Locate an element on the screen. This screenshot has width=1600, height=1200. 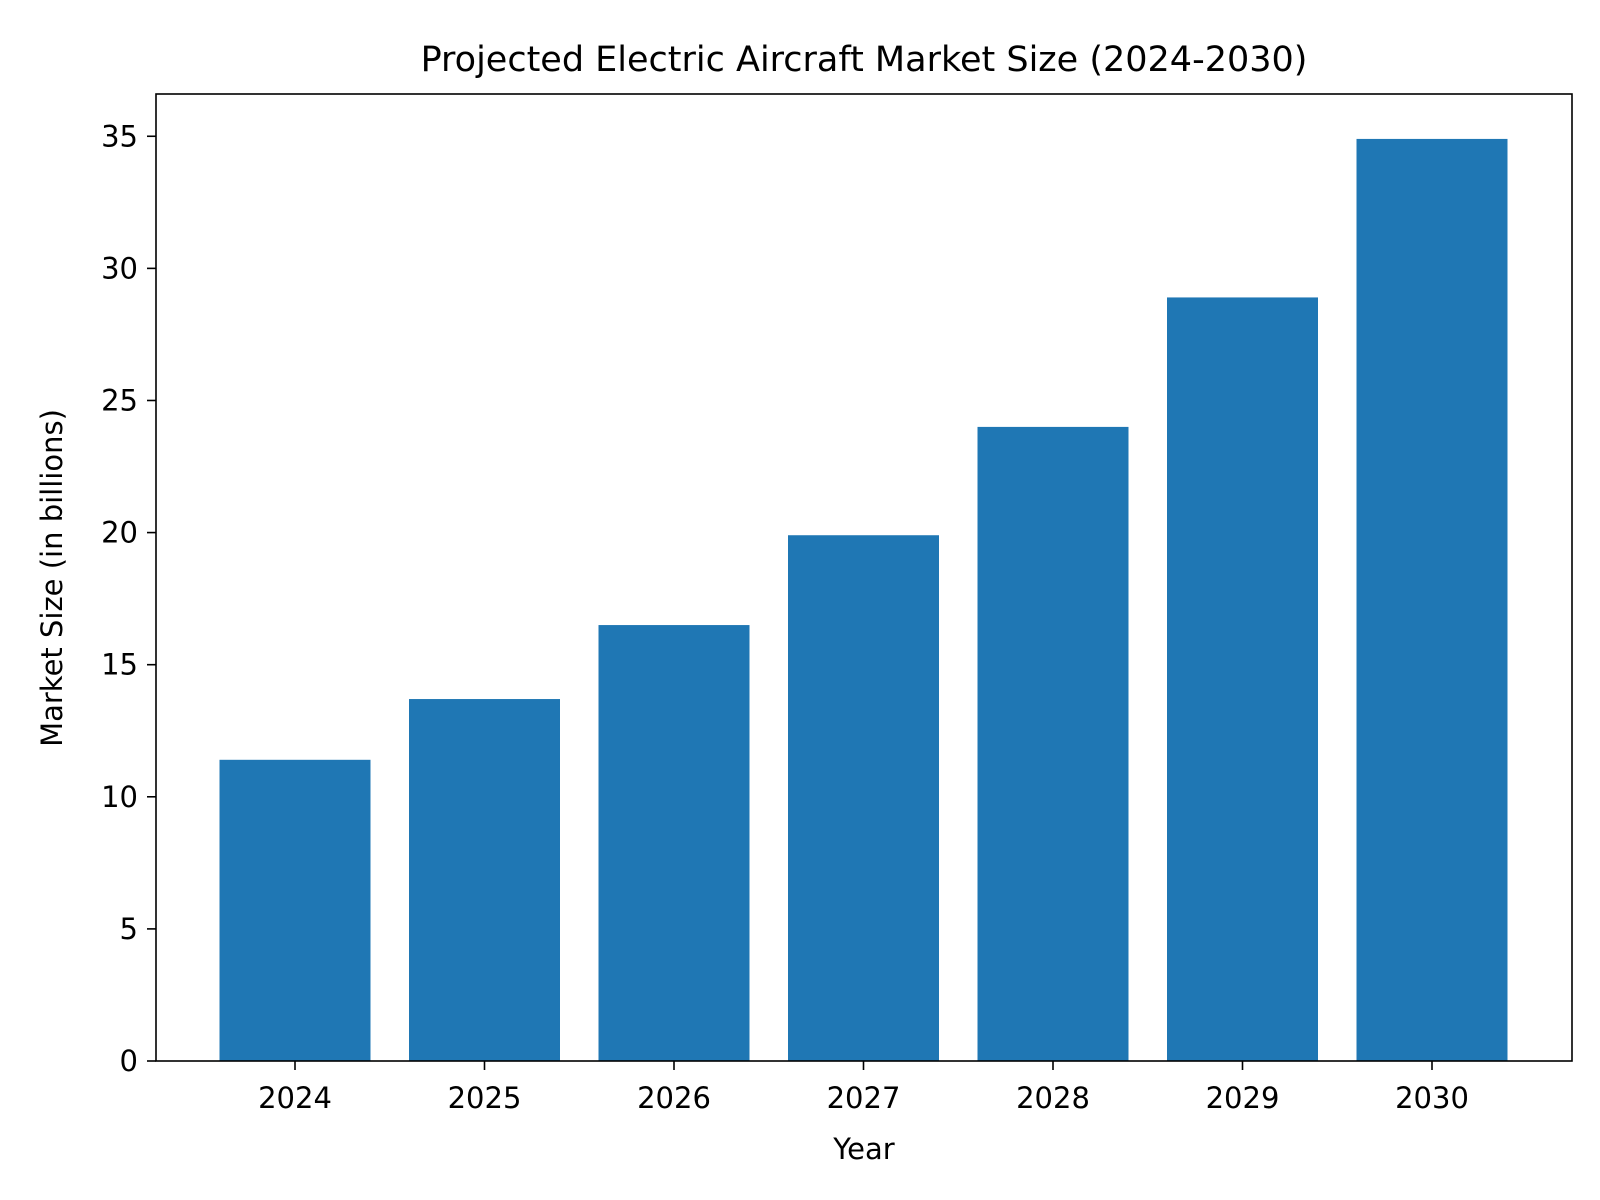
x-tick-label-2025: 2025 is located at coordinates (485, 1098).